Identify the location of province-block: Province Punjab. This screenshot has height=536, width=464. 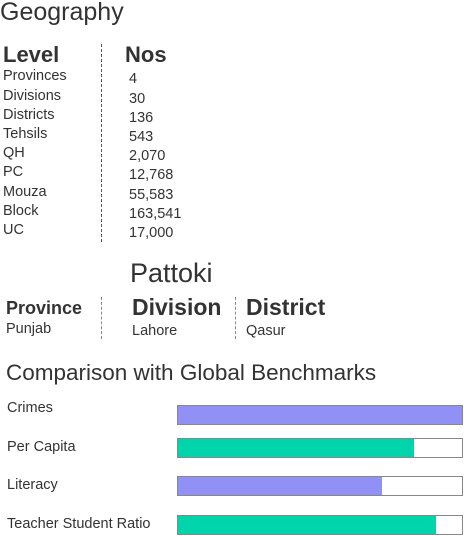
(44, 317).